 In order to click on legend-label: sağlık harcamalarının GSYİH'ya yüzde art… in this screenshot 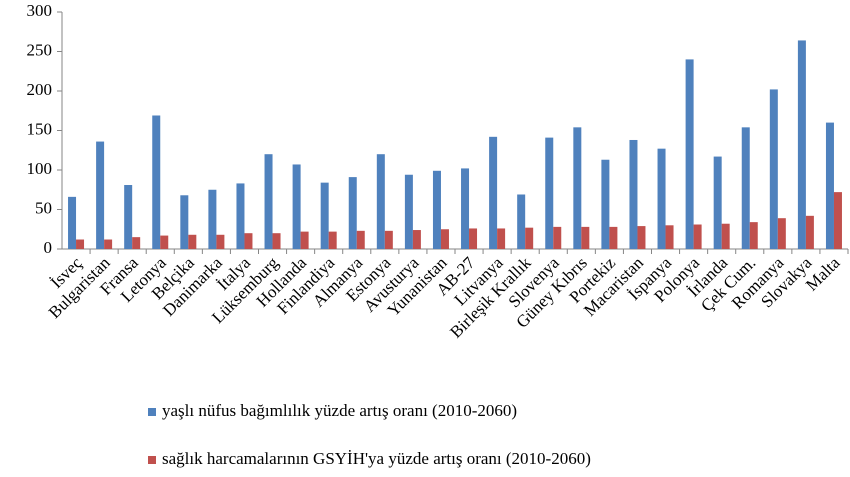, I will do `click(376, 458)`.